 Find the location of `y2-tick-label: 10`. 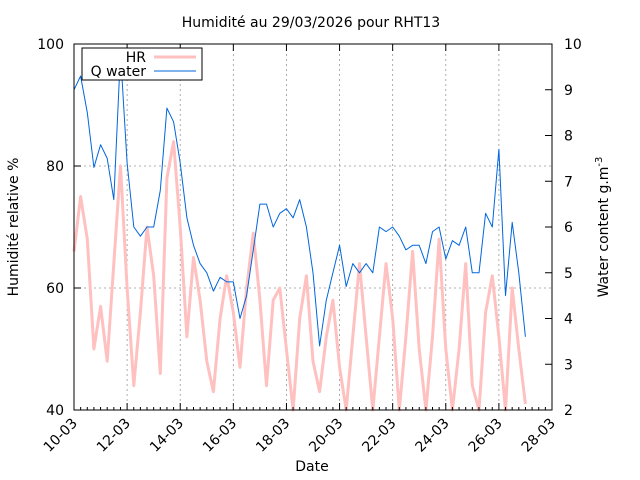

y2-tick-label: 10 is located at coordinates (573, 45).